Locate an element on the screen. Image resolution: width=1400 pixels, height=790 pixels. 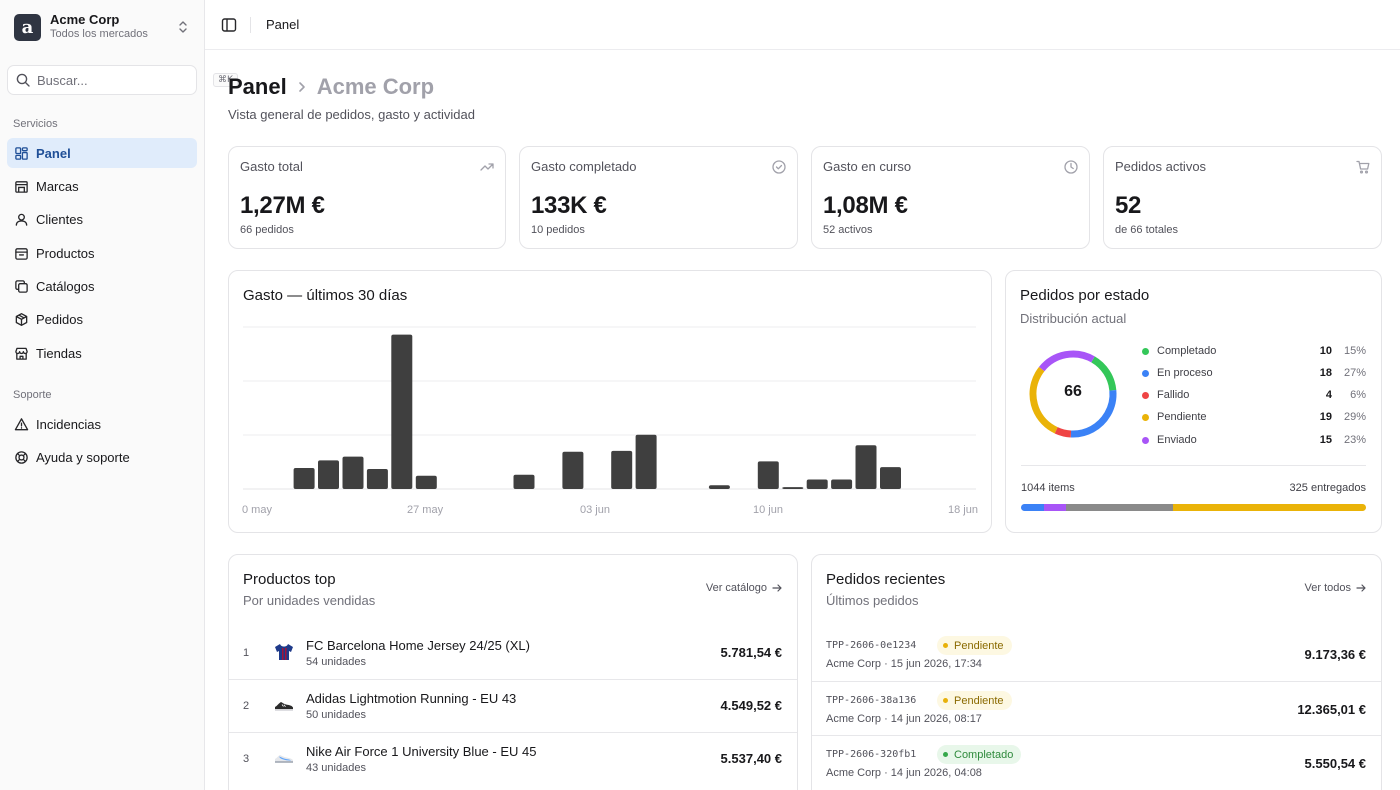
brand-logo: a is located at coordinates (27, 27).